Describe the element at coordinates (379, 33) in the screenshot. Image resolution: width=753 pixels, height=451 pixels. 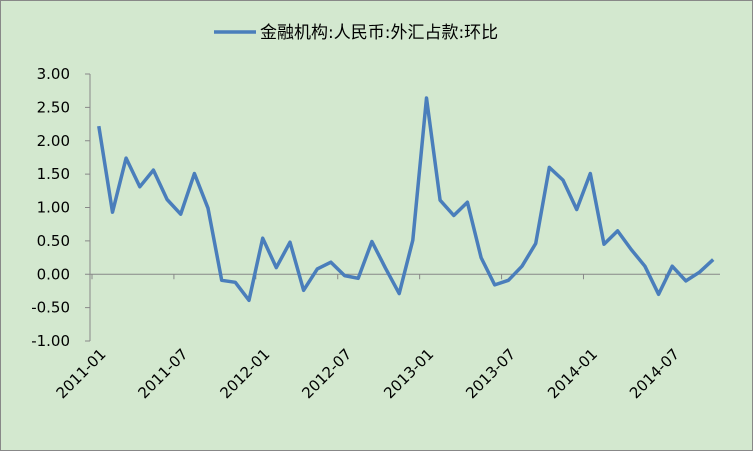
I see `legend-label: 金融机构:人民币:外汇占款:环比` at that location.